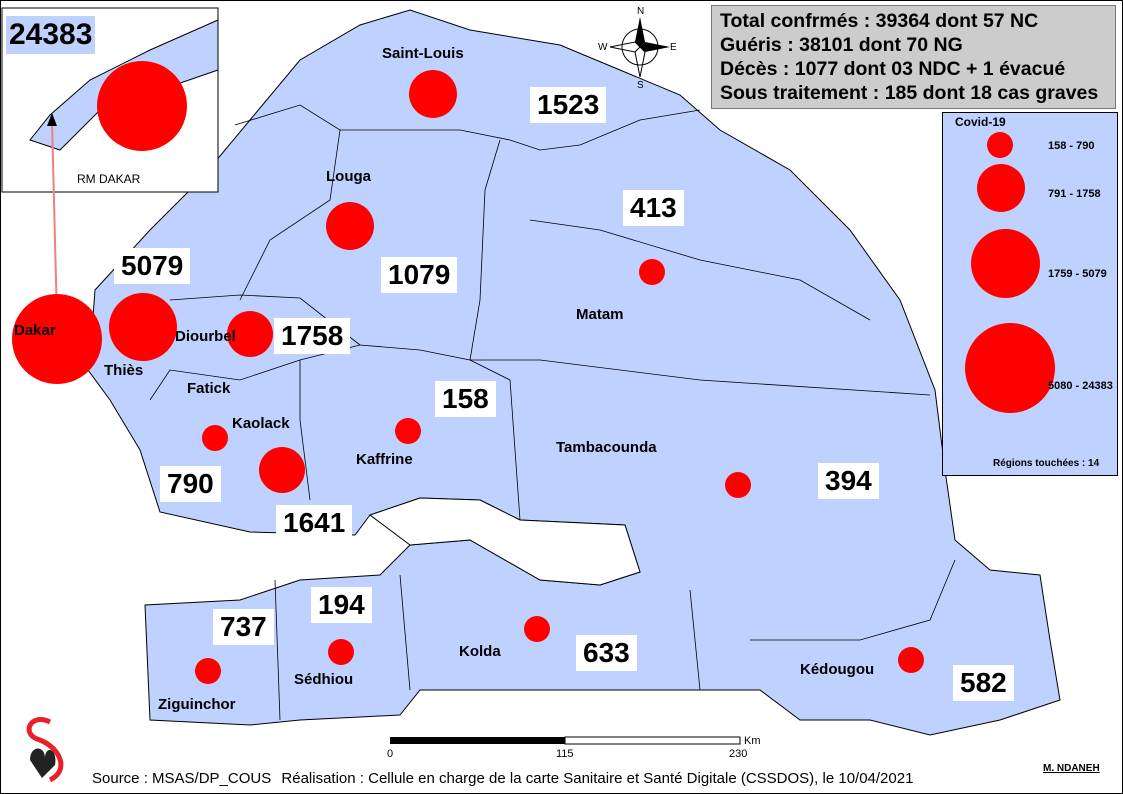  I want to click on bubble-ziguinchor, so click(208, 671).